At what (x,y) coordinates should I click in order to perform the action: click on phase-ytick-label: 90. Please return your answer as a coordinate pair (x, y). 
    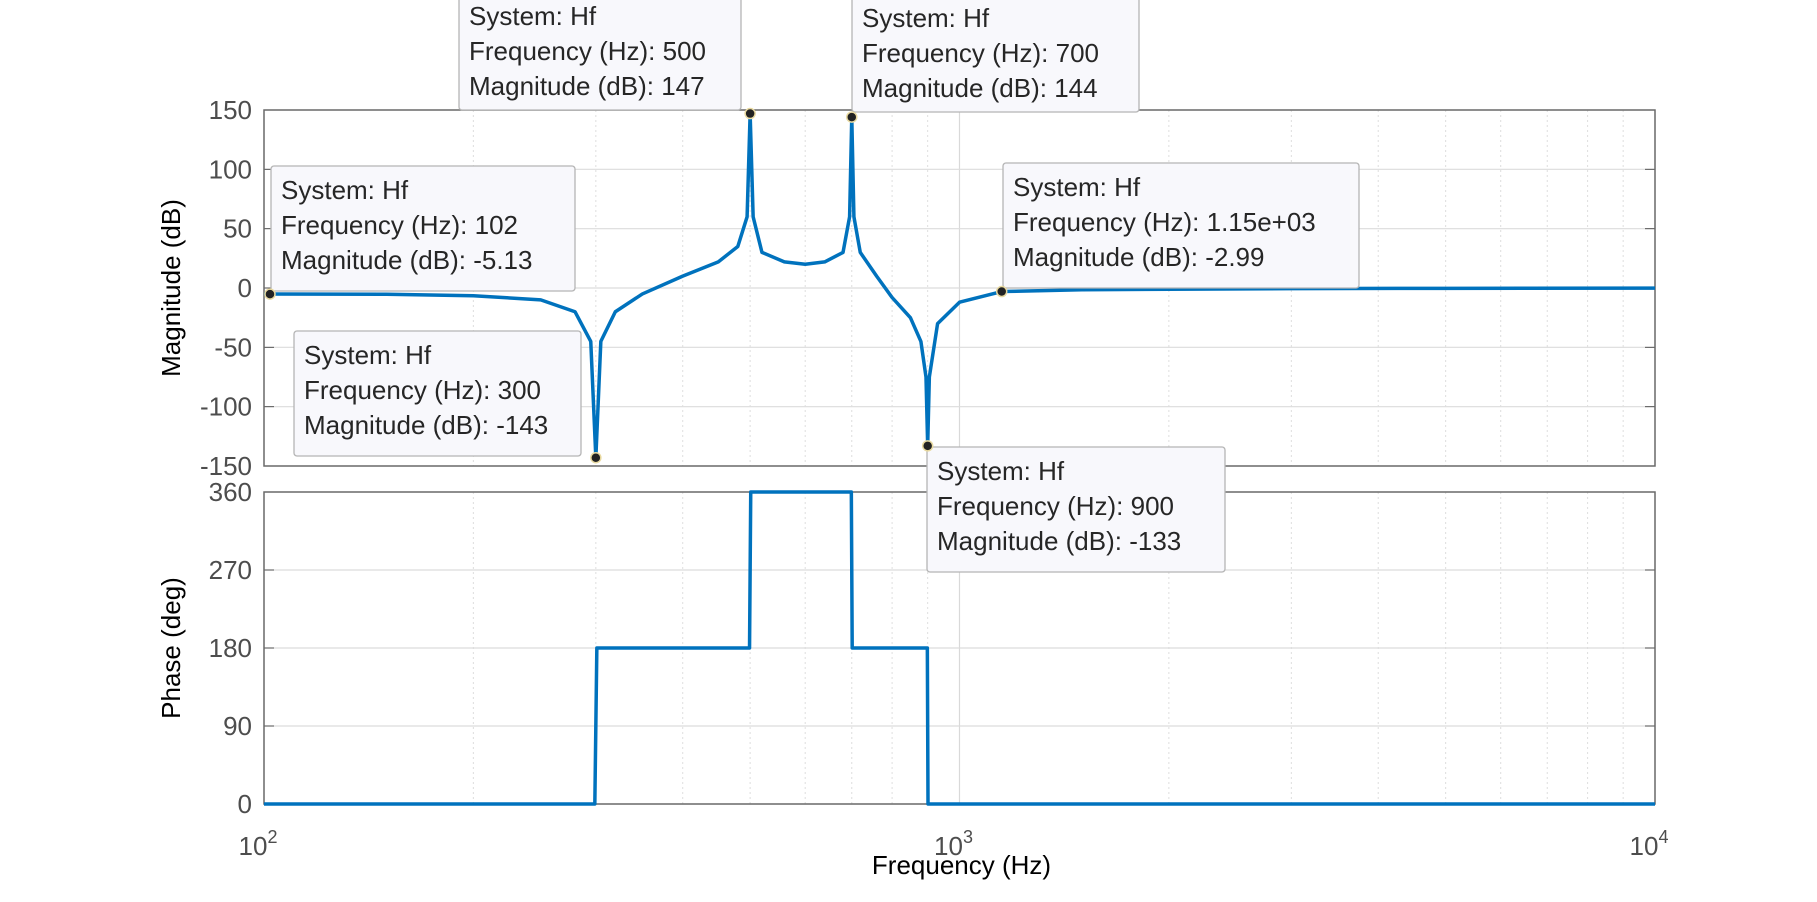
    Looking at the image, I should click on (237, 726).